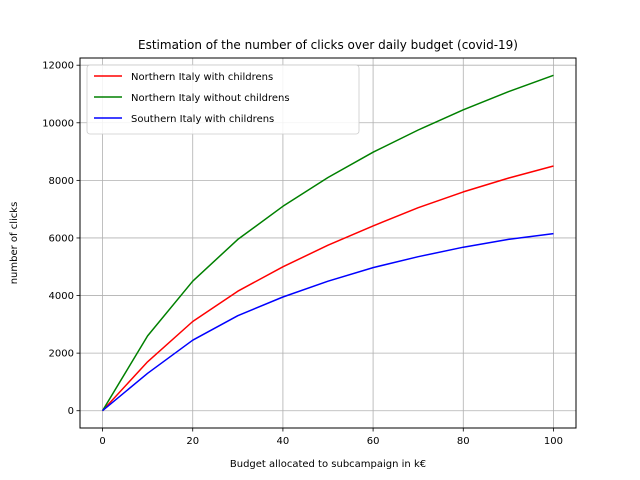 This screenshot has width=640, height=480. Describe the element at coordinates (202, 119) in the screenshot. I see `legend-label: Southern Italy with childrens` at that location.